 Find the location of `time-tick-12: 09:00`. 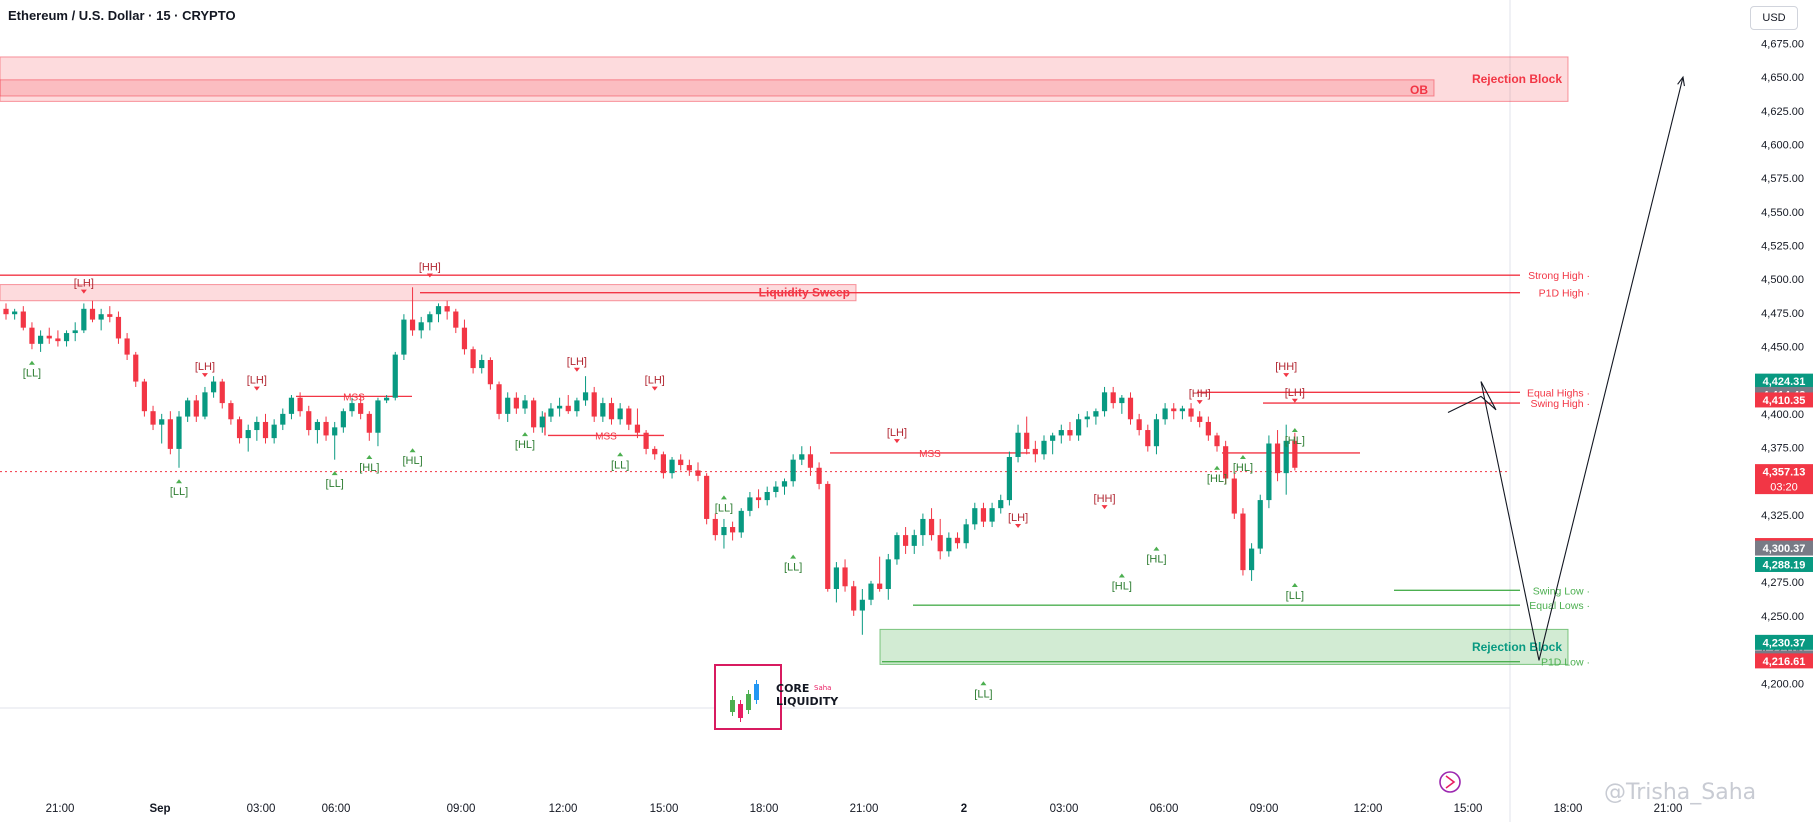

time-tick-12: 09:00 is located at coordinates (1264, 809).